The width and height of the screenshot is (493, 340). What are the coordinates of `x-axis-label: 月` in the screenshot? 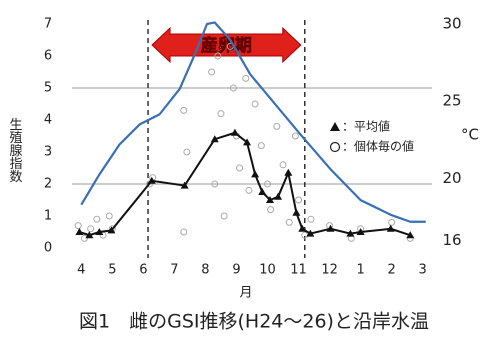 It's located at (245, 293).